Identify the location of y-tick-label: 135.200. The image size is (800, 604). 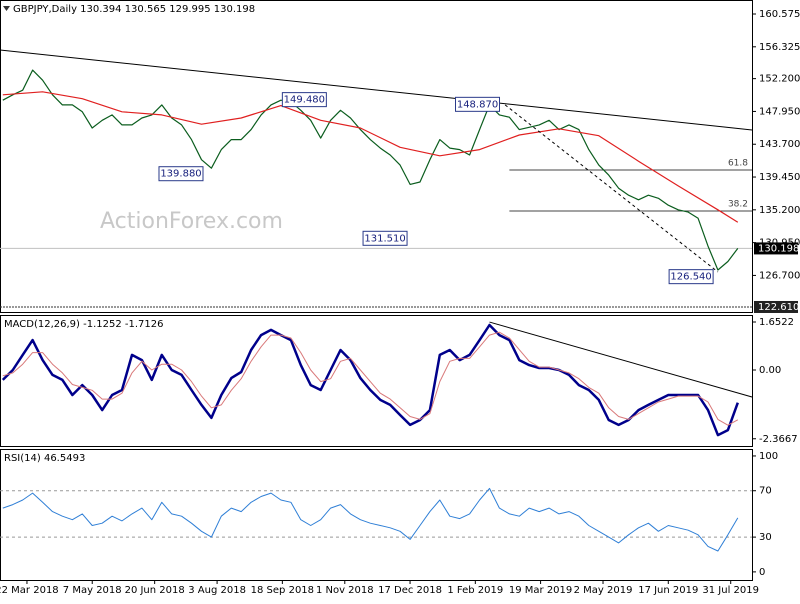
(779, 210).